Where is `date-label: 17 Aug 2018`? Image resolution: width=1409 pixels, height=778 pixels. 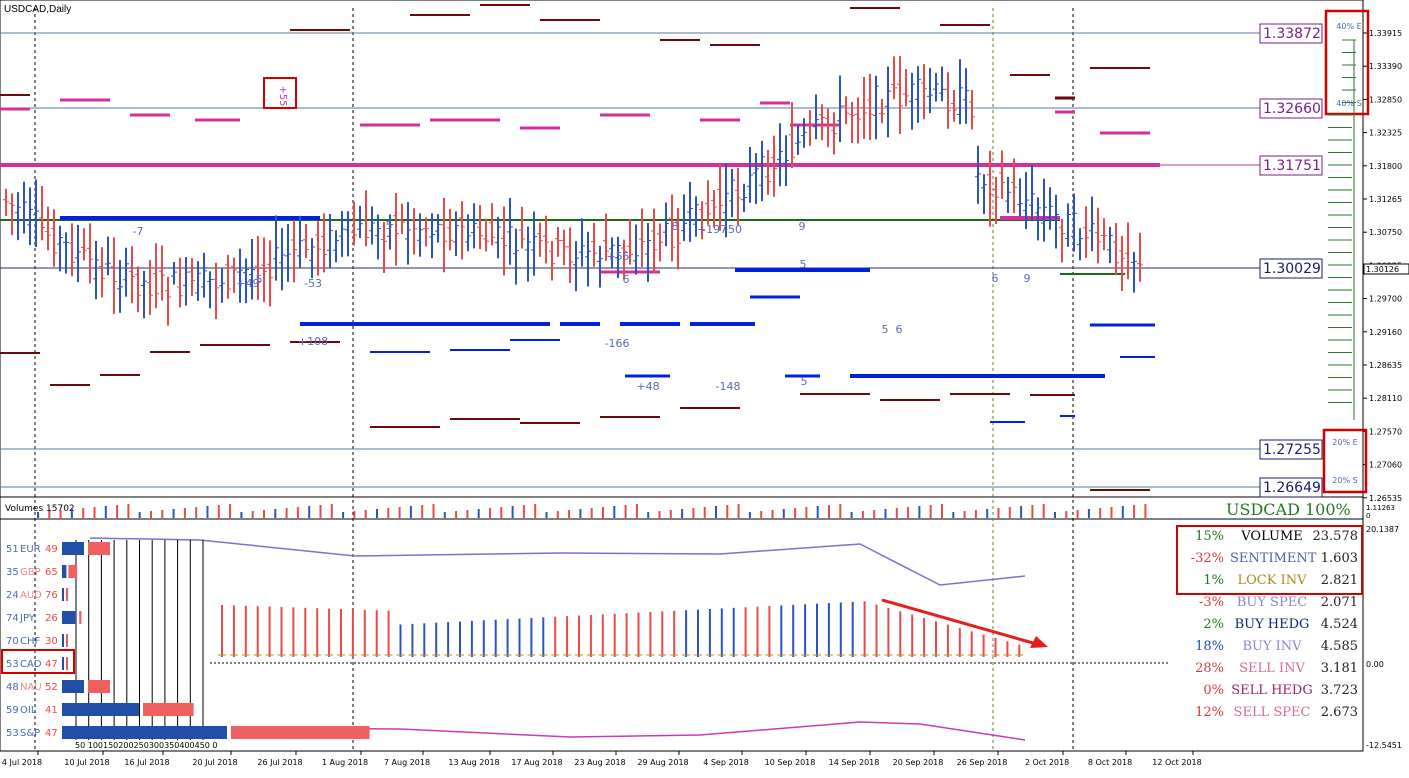 date-label: 17 Aug 2018 is located at coordinates (536, 762).